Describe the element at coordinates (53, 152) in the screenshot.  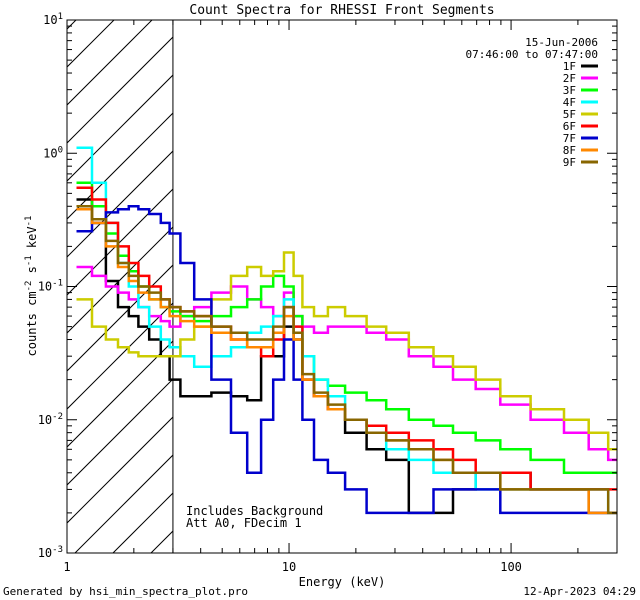
I see `y-tick-label: 100` at that location.